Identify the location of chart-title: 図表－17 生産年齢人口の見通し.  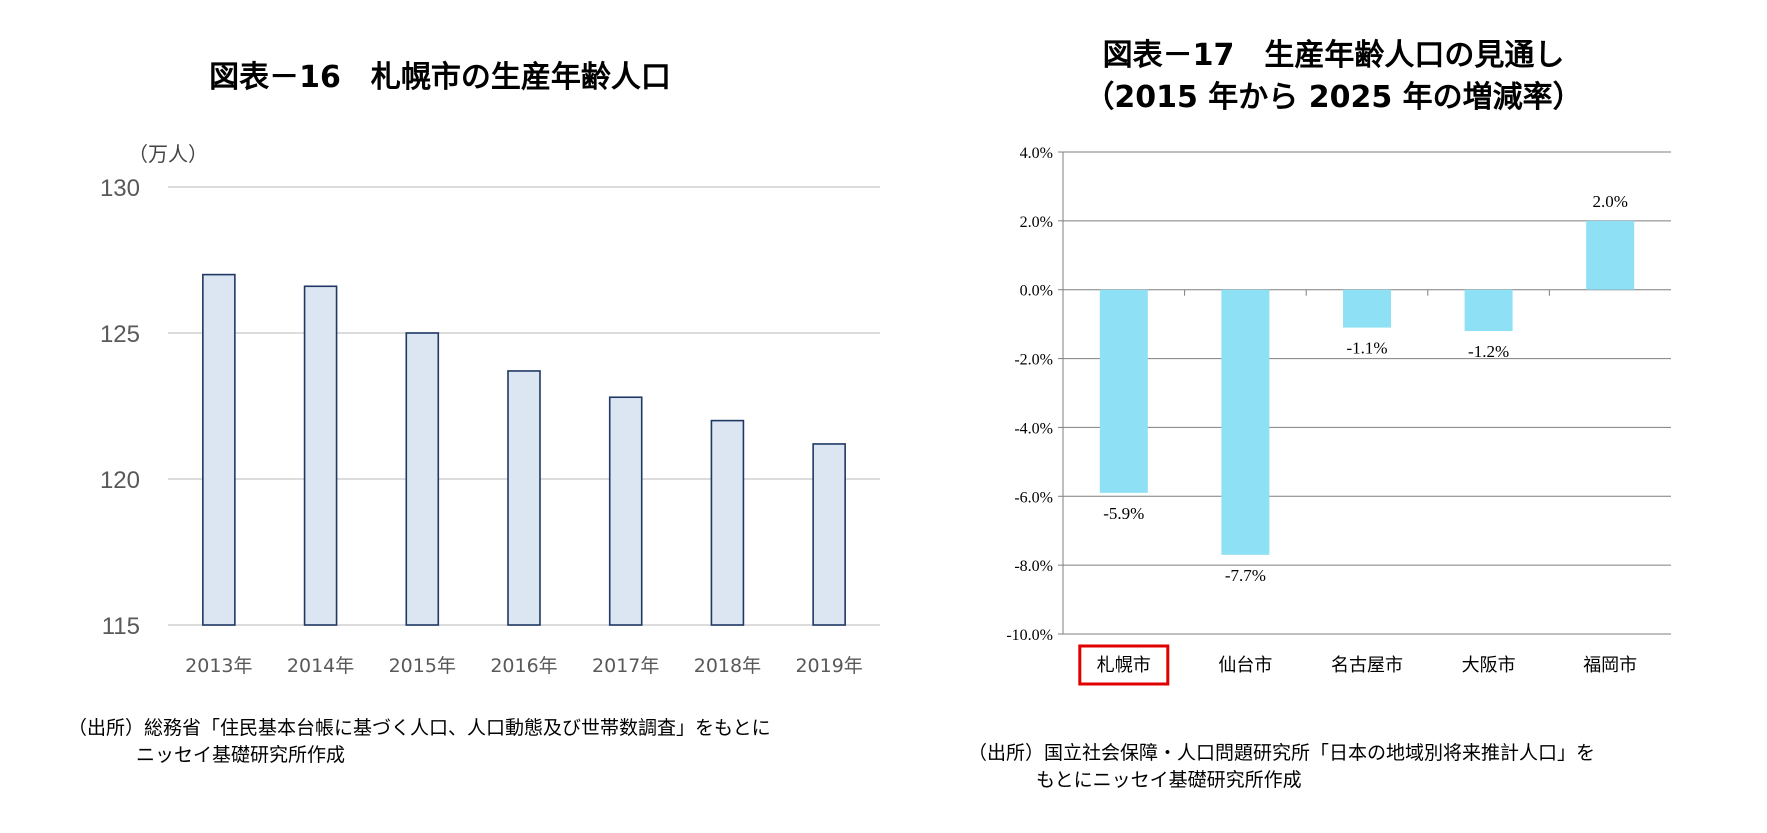
(1333, 55).